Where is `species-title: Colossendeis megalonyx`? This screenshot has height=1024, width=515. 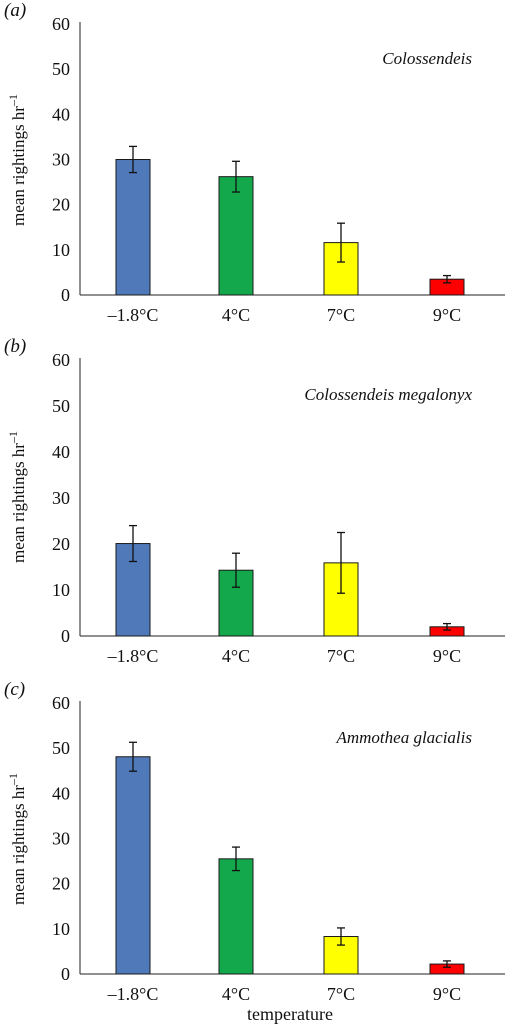 species-title: Colossendeis megalonyx is located at coordinates (388, 394).